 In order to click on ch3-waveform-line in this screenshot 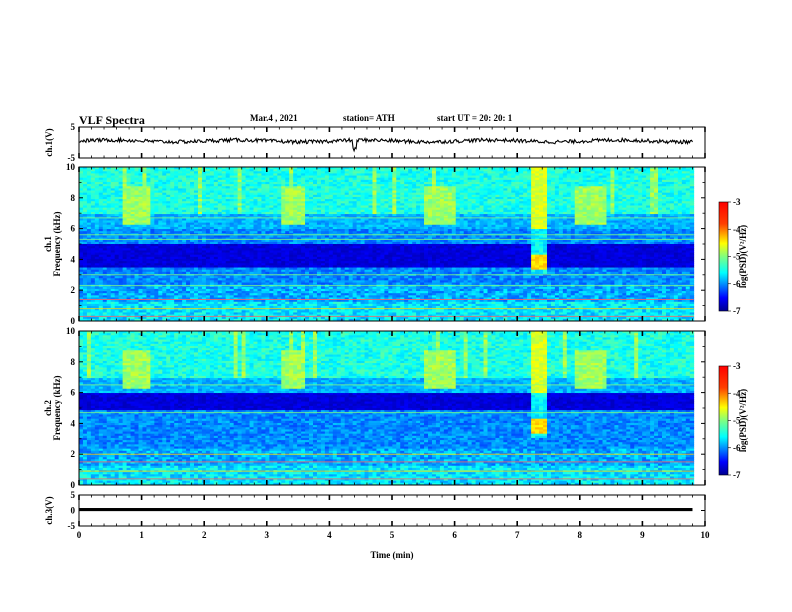, I will do `click(386, 510)`.